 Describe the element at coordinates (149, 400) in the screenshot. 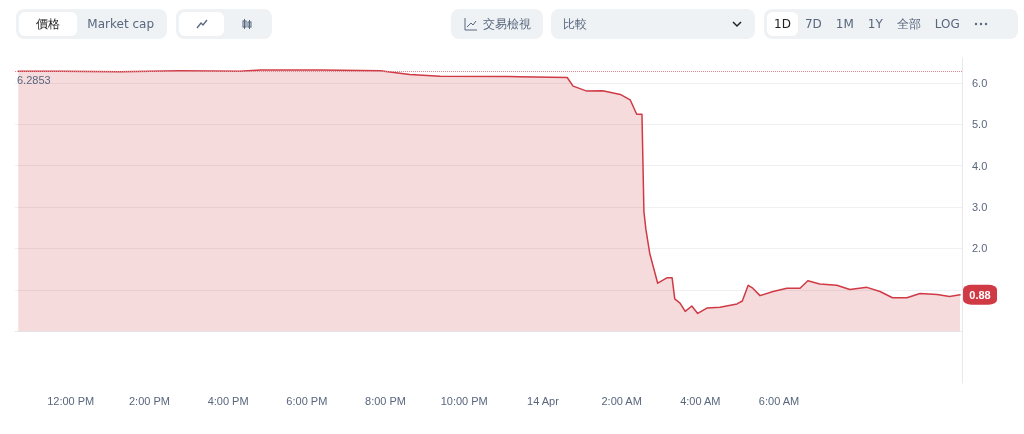

I see `x-tick-label: 2:00 PM` at that location.